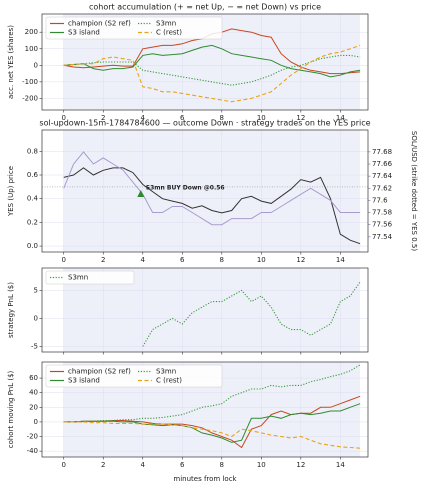  I want to click on y2-tick-label: 77.66, so click(382, 164).